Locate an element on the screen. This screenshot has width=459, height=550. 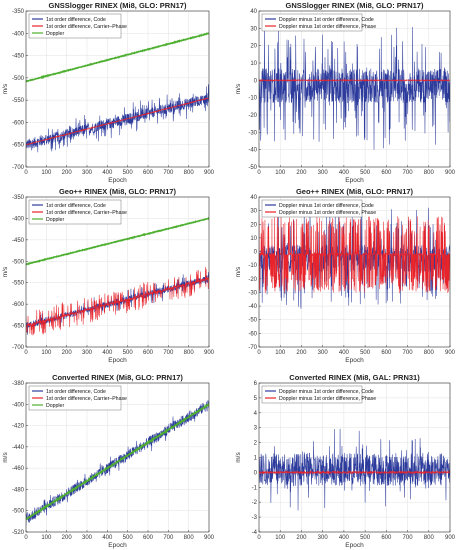
y-tick-label: -650 is located at coordinates (18, 146).